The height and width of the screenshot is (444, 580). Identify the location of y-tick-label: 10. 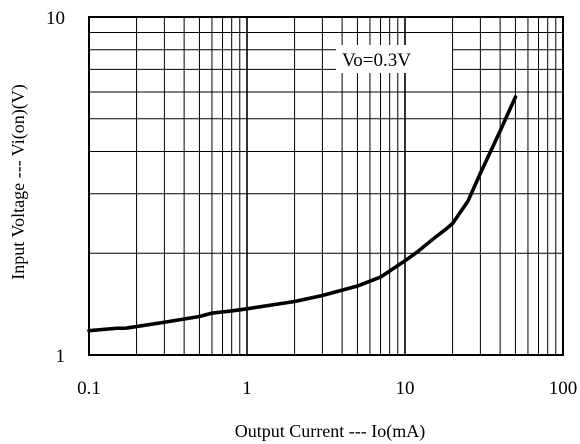
(55, 18).